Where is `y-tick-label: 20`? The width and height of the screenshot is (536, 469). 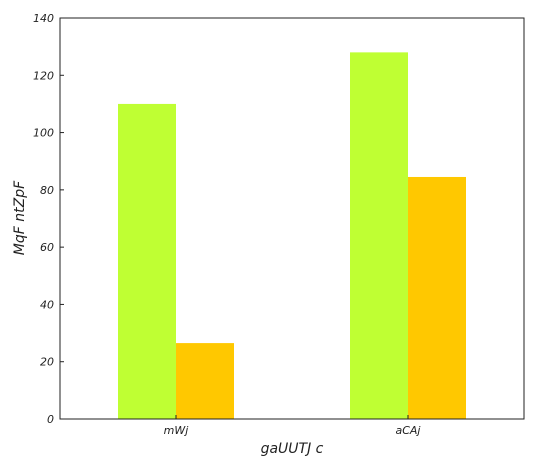 y-tick-label: 20 is located at coordinates (47, 362).